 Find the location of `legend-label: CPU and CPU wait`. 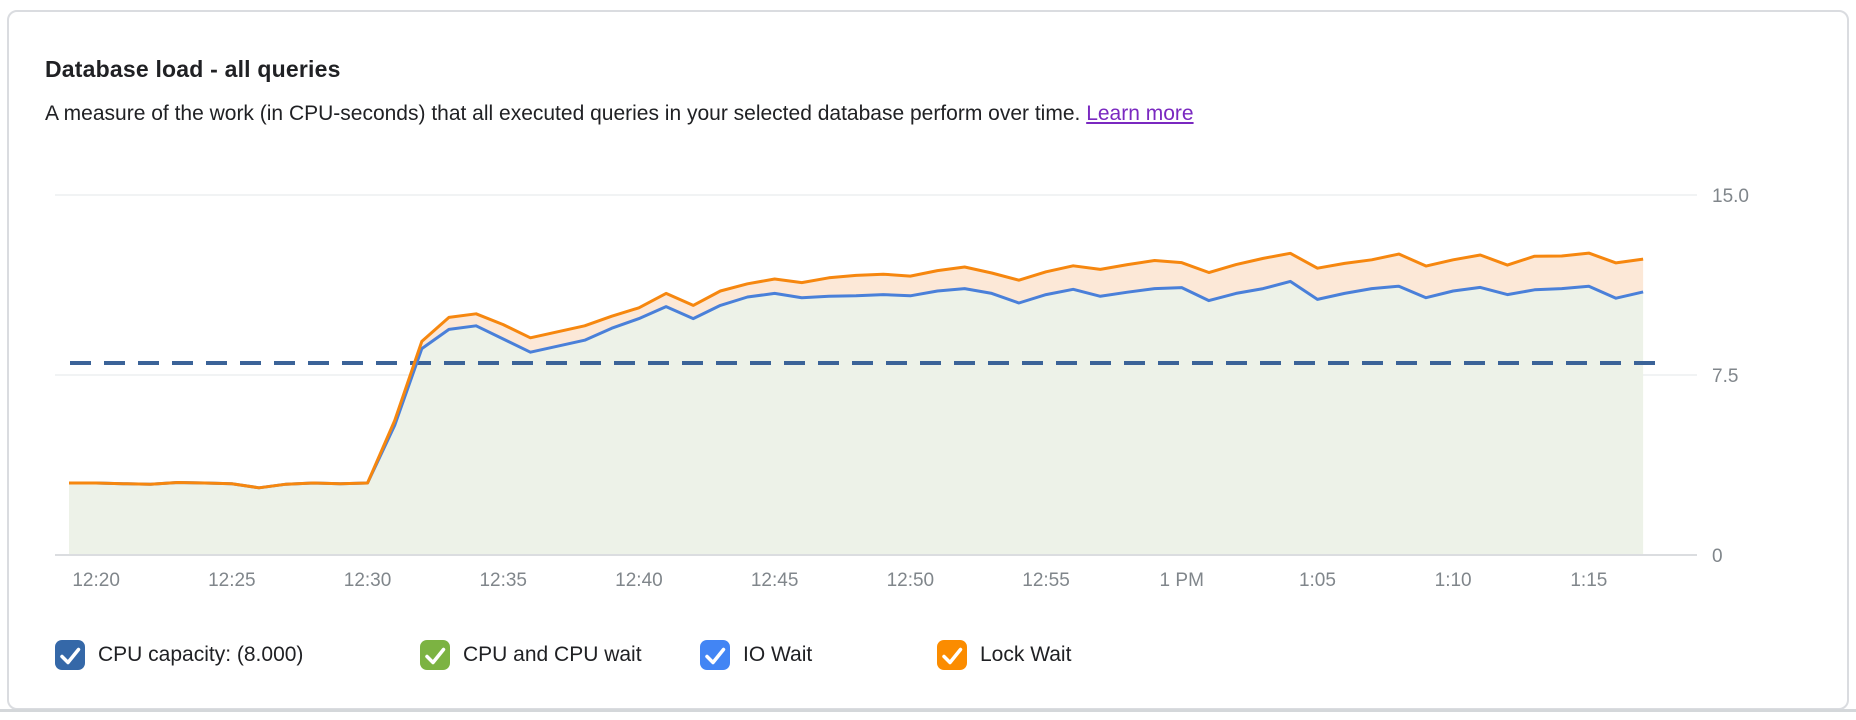

legend-label: CPU and CPU wait is located at coordinates (552, 654).